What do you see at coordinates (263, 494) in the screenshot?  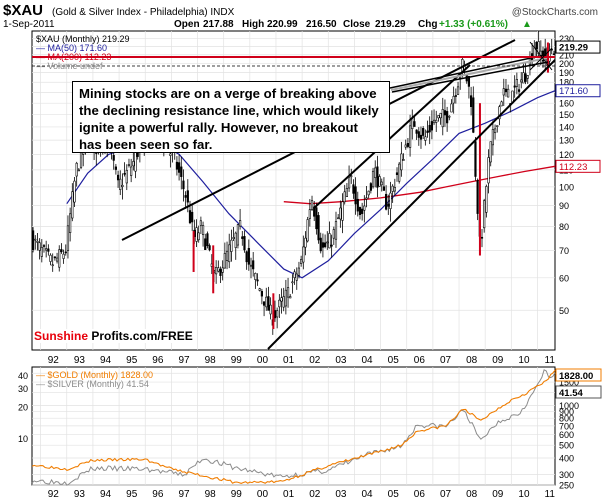 I see `metals-x-tick: 00` at bounding box center [263, 494].